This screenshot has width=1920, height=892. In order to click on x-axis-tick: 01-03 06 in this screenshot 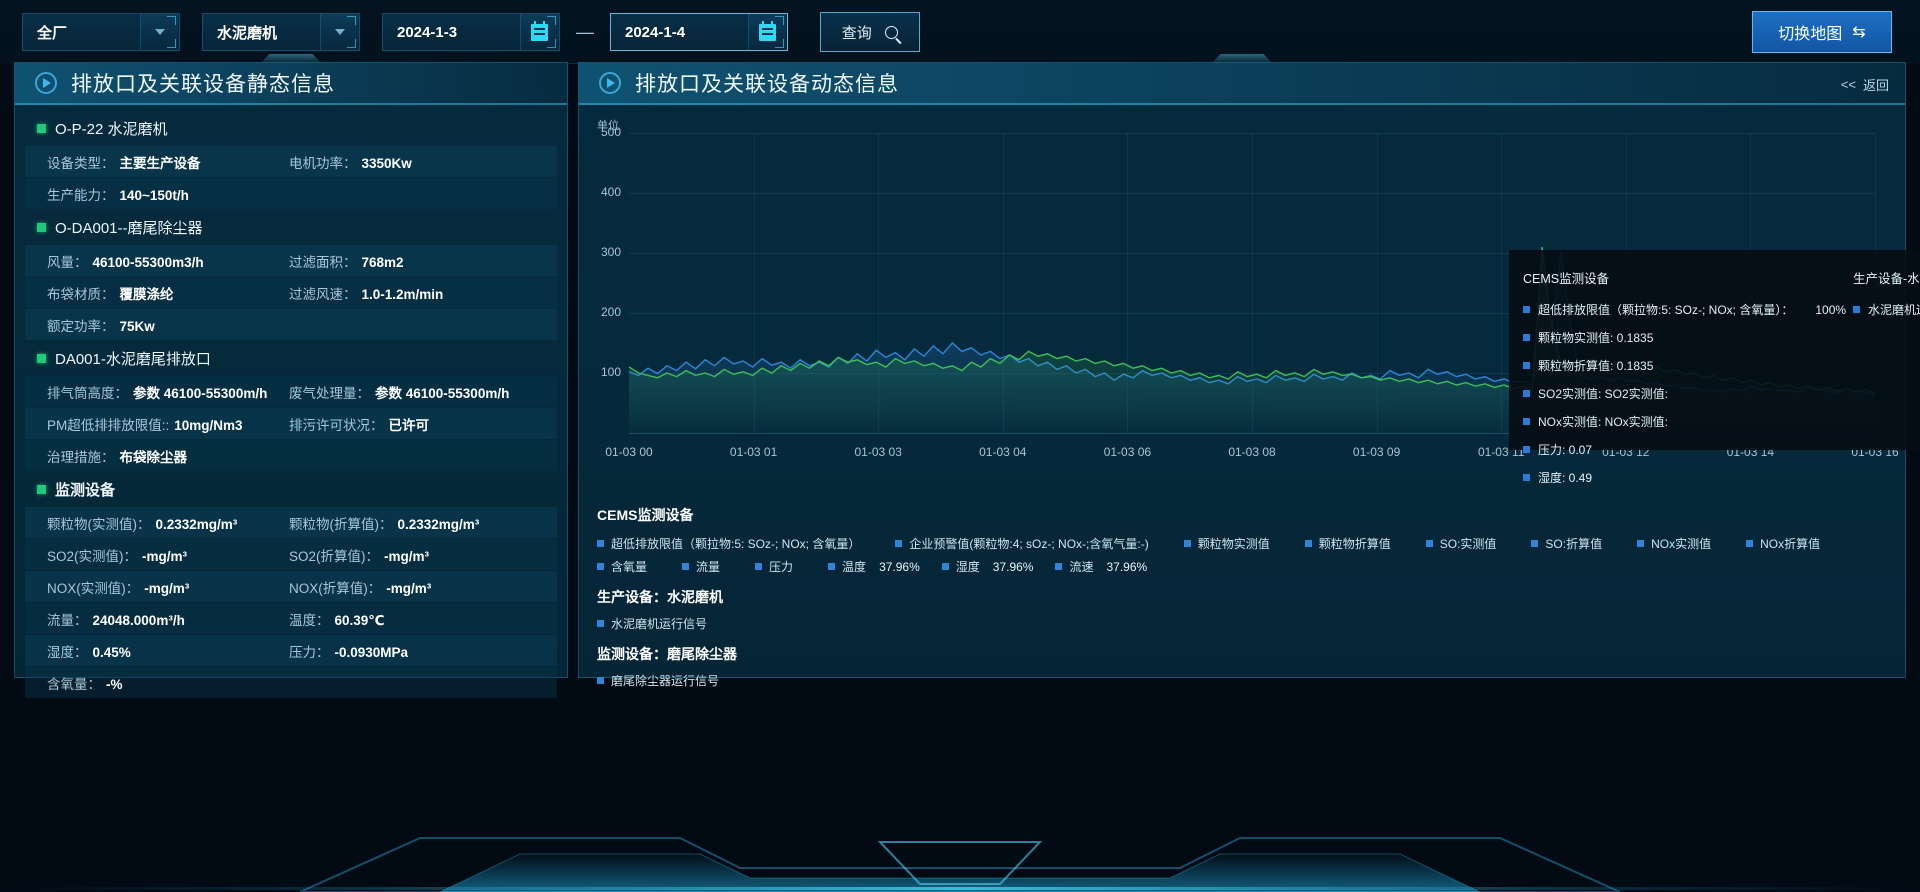, I will do `click(1127, 452)`.